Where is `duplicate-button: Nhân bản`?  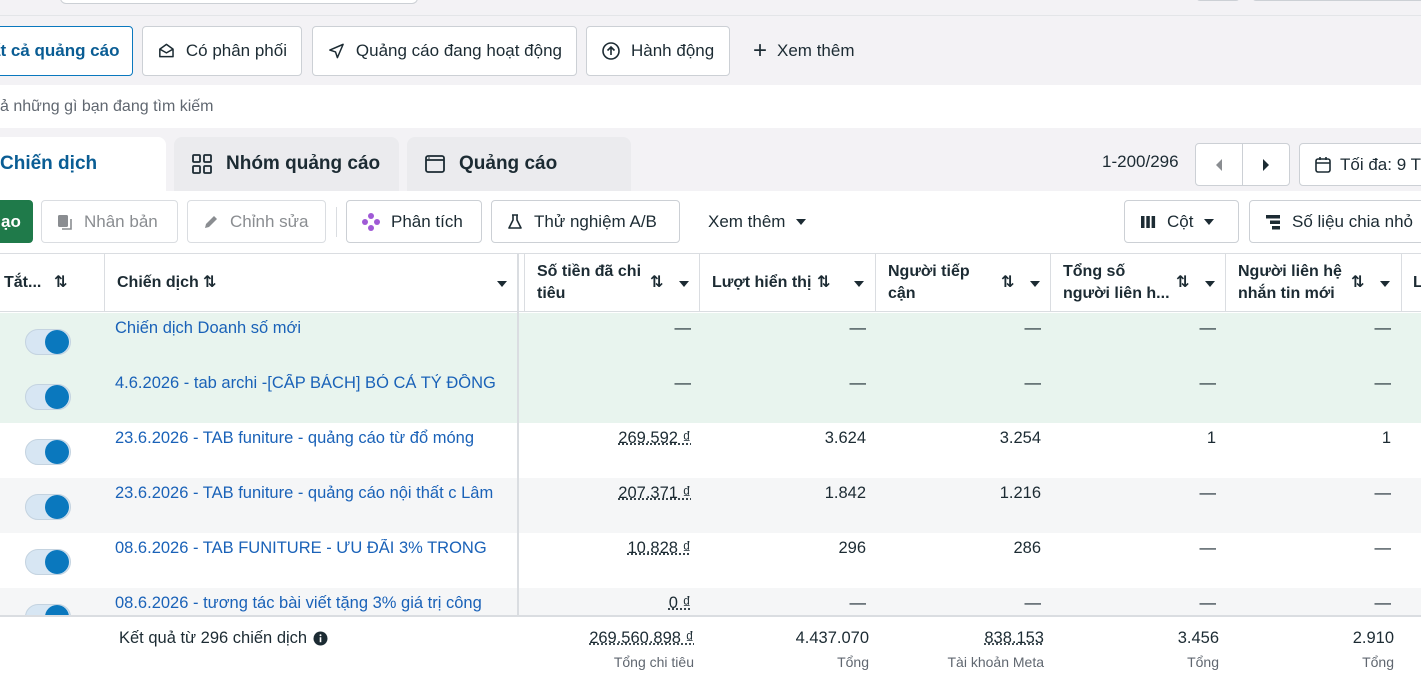
duplicate-button: Nhân bản is located at coordinates (109, 221).